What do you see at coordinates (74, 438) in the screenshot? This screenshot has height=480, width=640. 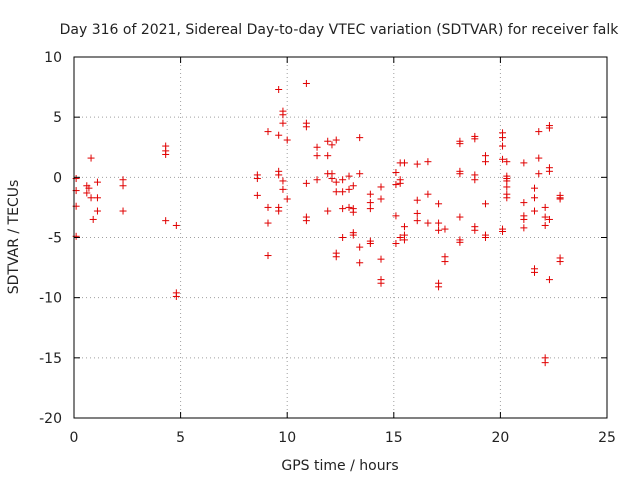 I see `x-tick-label: 0` at bounding box center [74, 438].